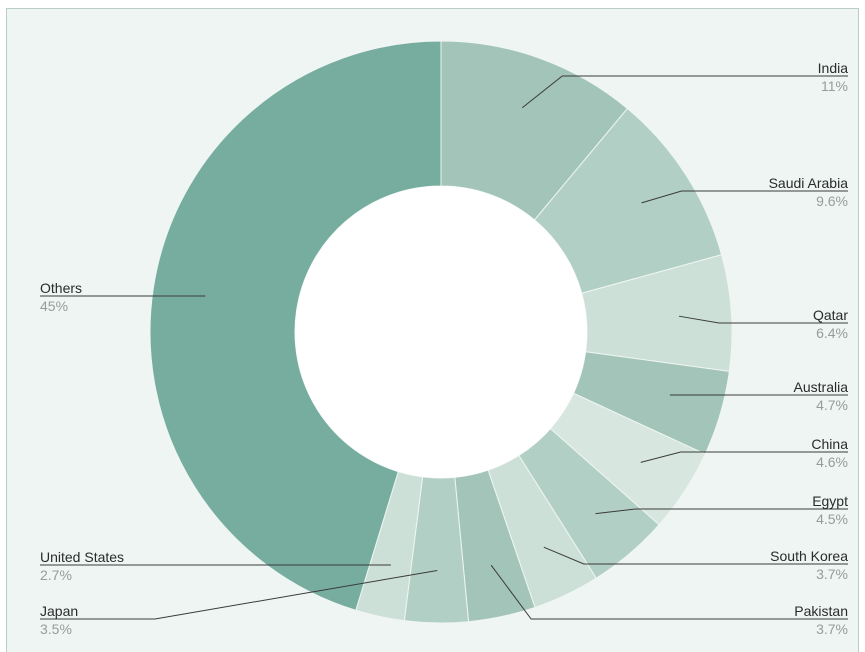 The height and width of the screenshot is (652, 865). What do you see at coordinates (695, 555) in the screenshot?
I see `leader-south-korea` at bounding box center [695, 555].